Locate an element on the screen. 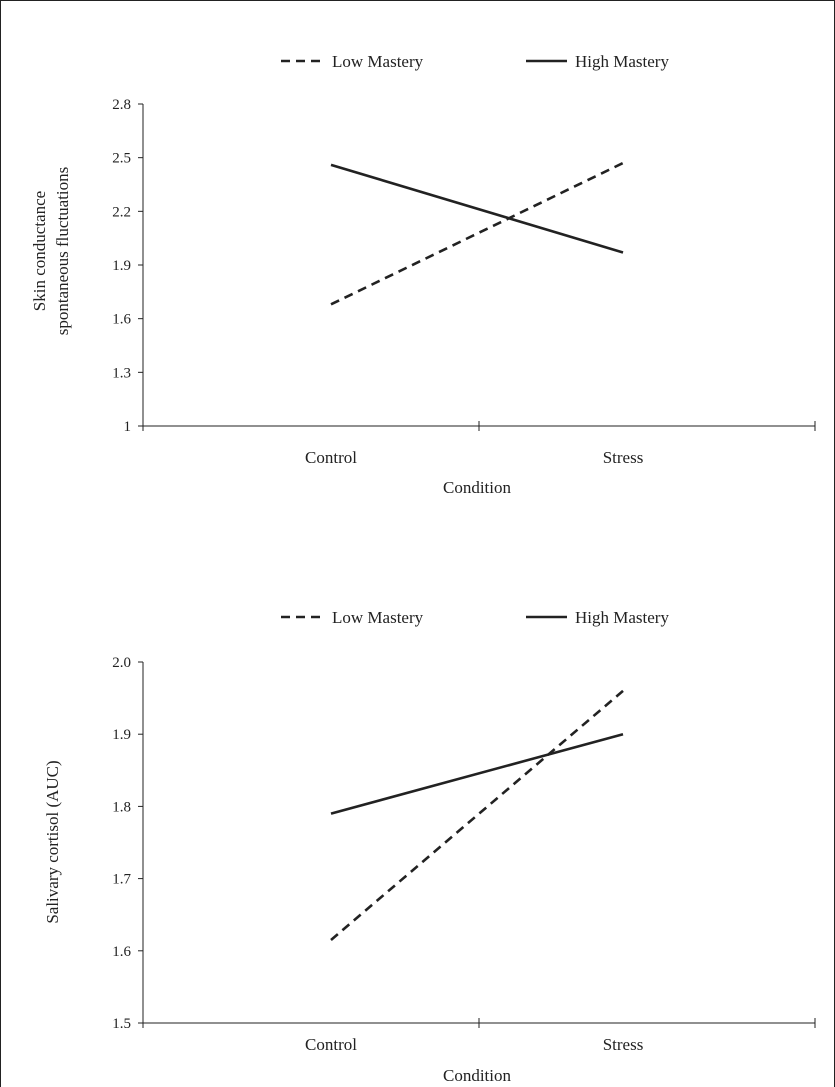 Image resolution: width=835 pixels, height=1087 pixels. y-tick-label: 2.8 is located at coordinates (121, 105).